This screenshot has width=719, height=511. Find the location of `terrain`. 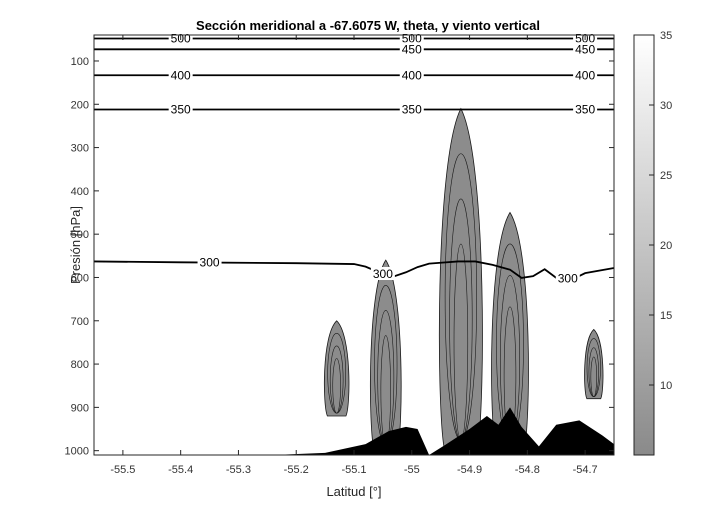

terrain is located at coordinates (443, 431).